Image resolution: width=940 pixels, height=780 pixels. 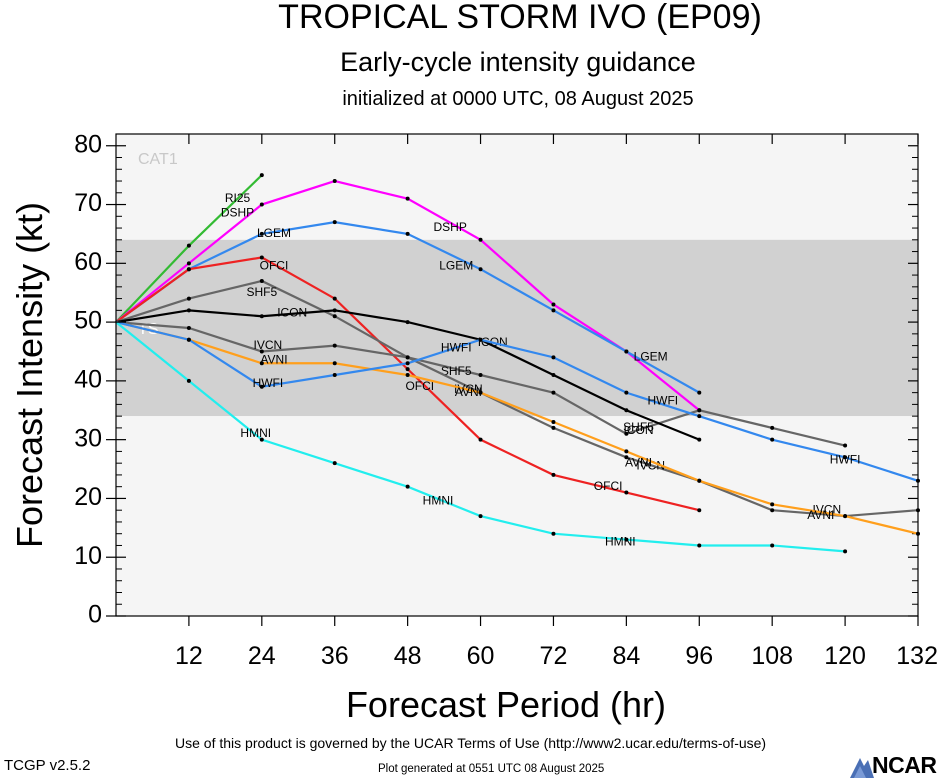 I want to click on x-axis-label: Forecast Period (hr), so click(x=506, y=704).